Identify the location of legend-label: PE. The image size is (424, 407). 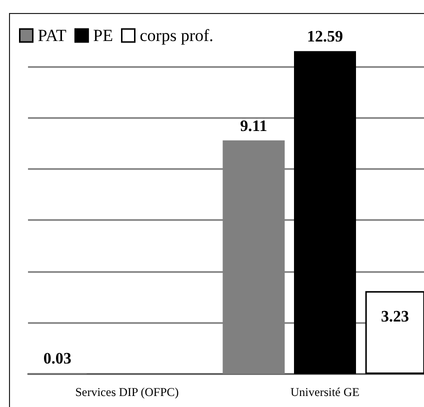
(103, 35).